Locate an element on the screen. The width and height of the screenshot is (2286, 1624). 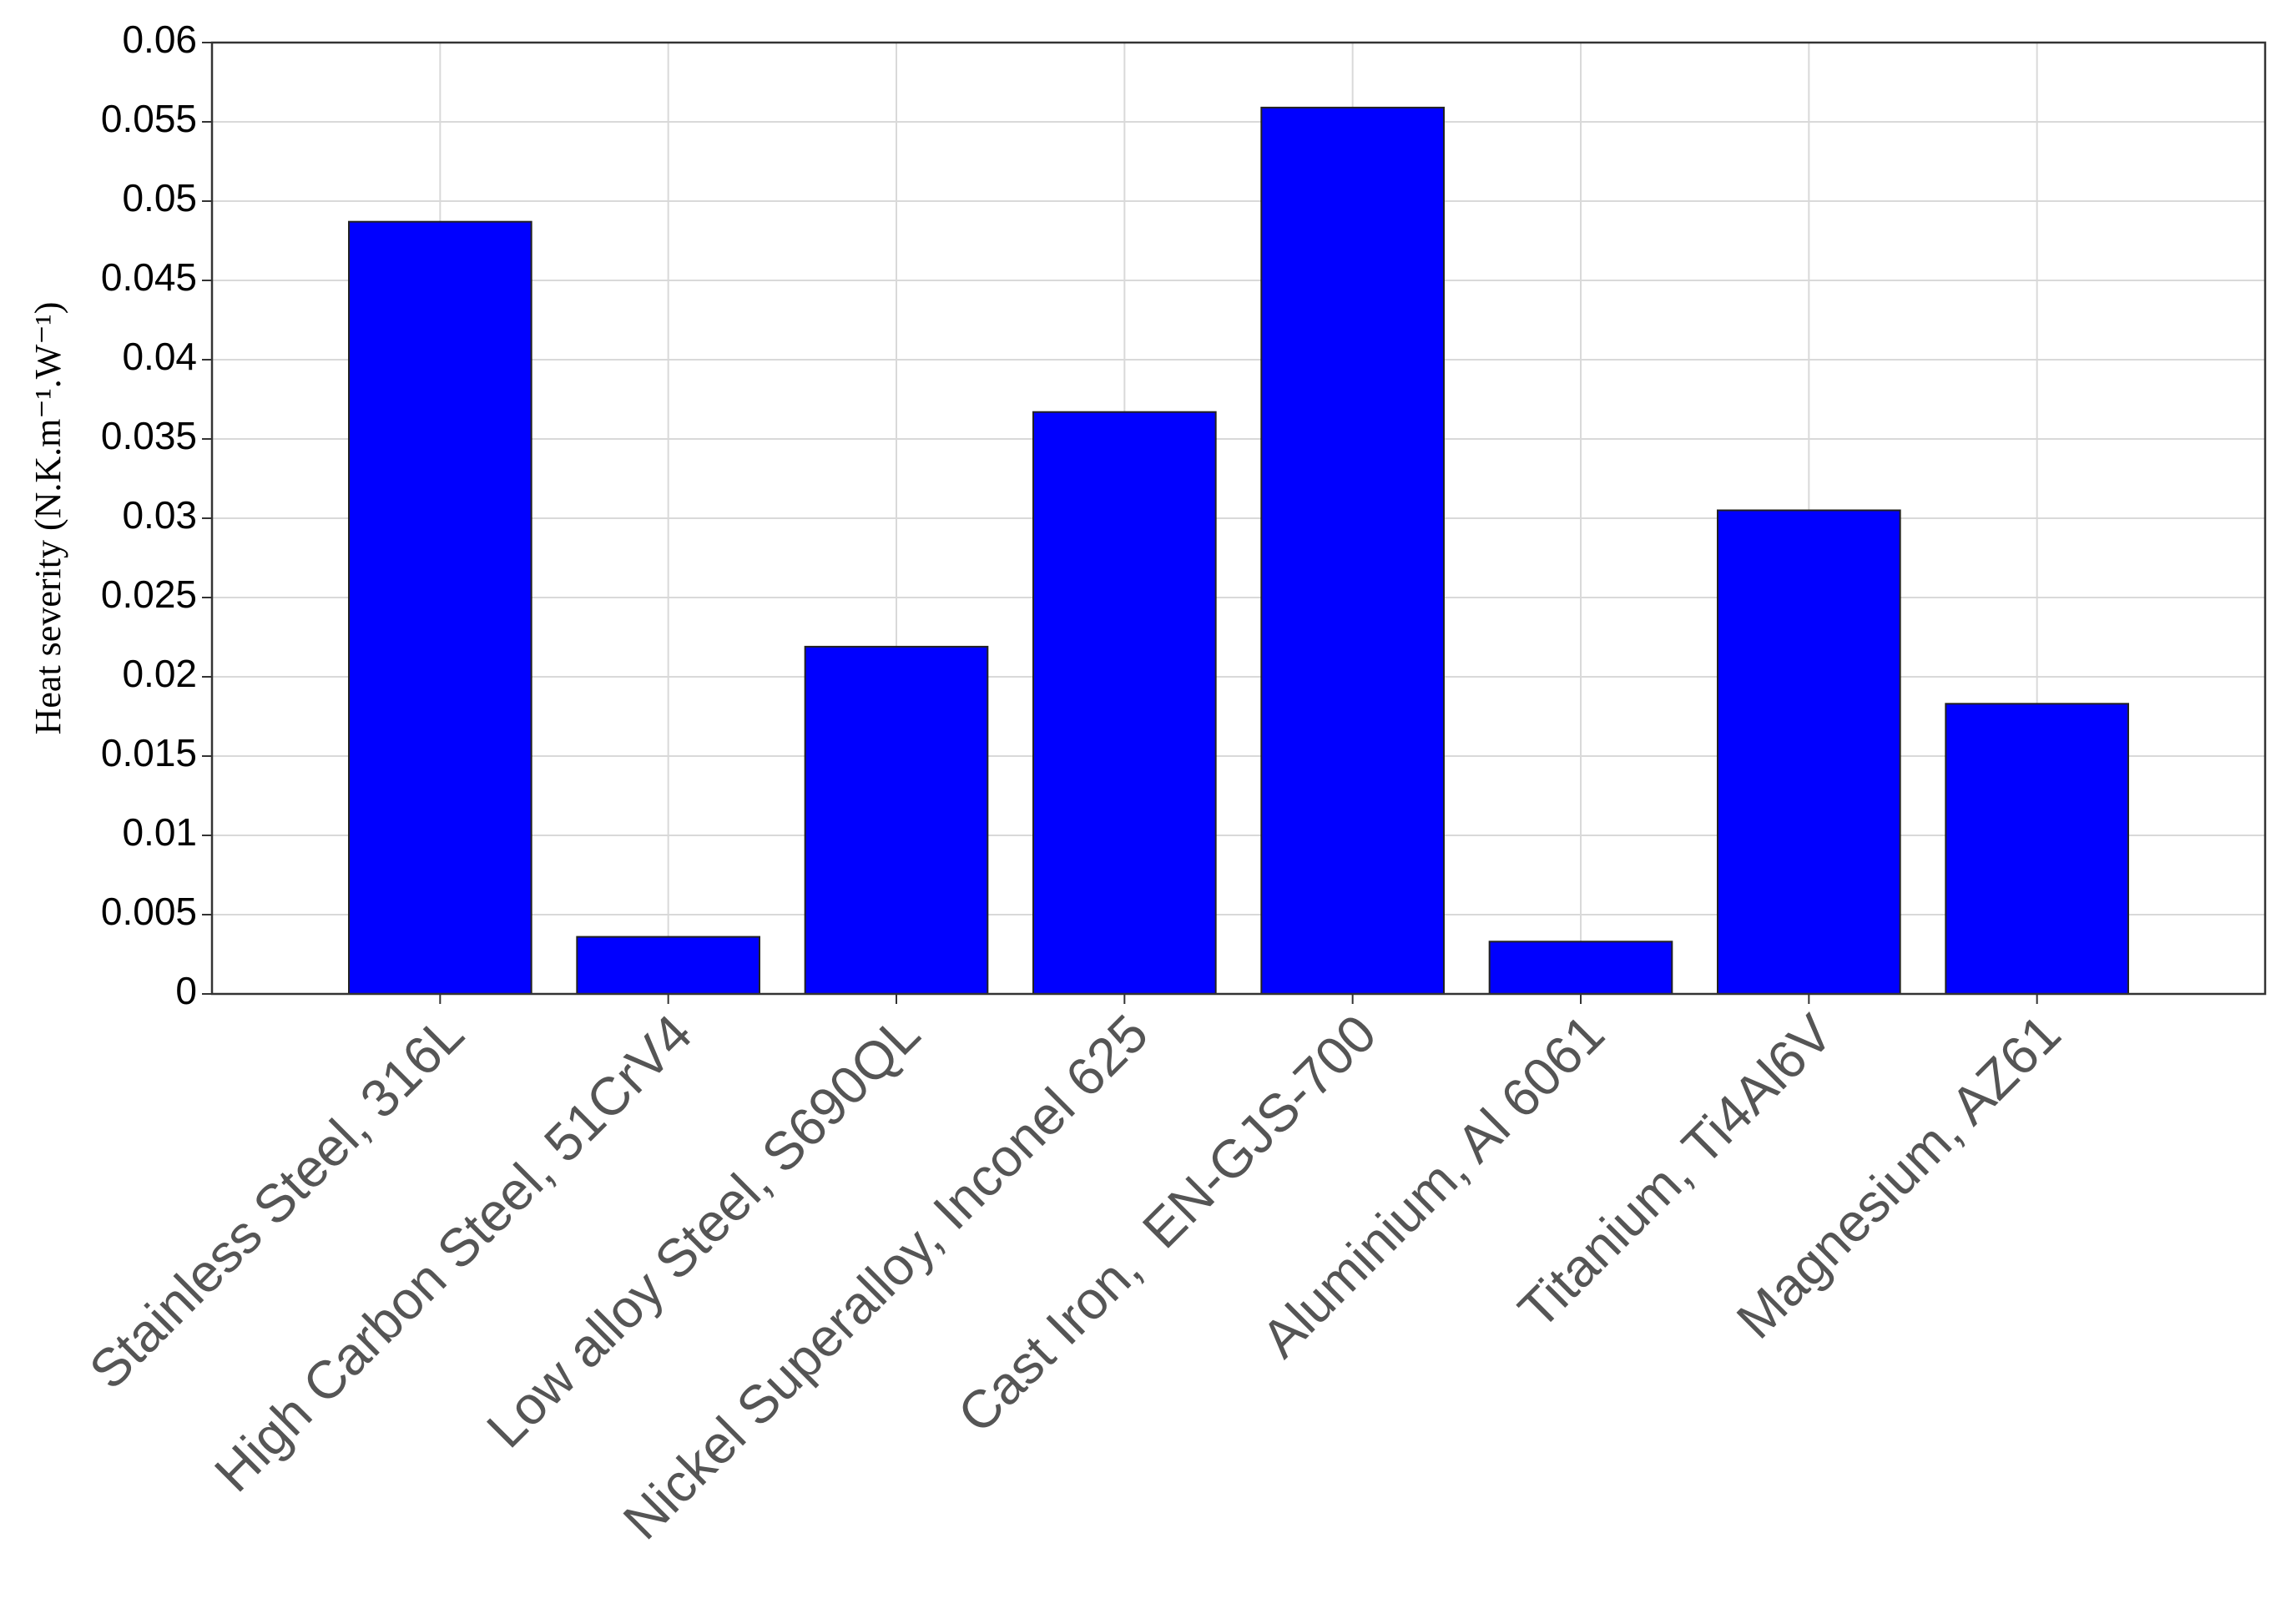
y-axis-label: Heat severity (N.K.m⁻¹.W⁻¹) is located at coordinates (48, 518).